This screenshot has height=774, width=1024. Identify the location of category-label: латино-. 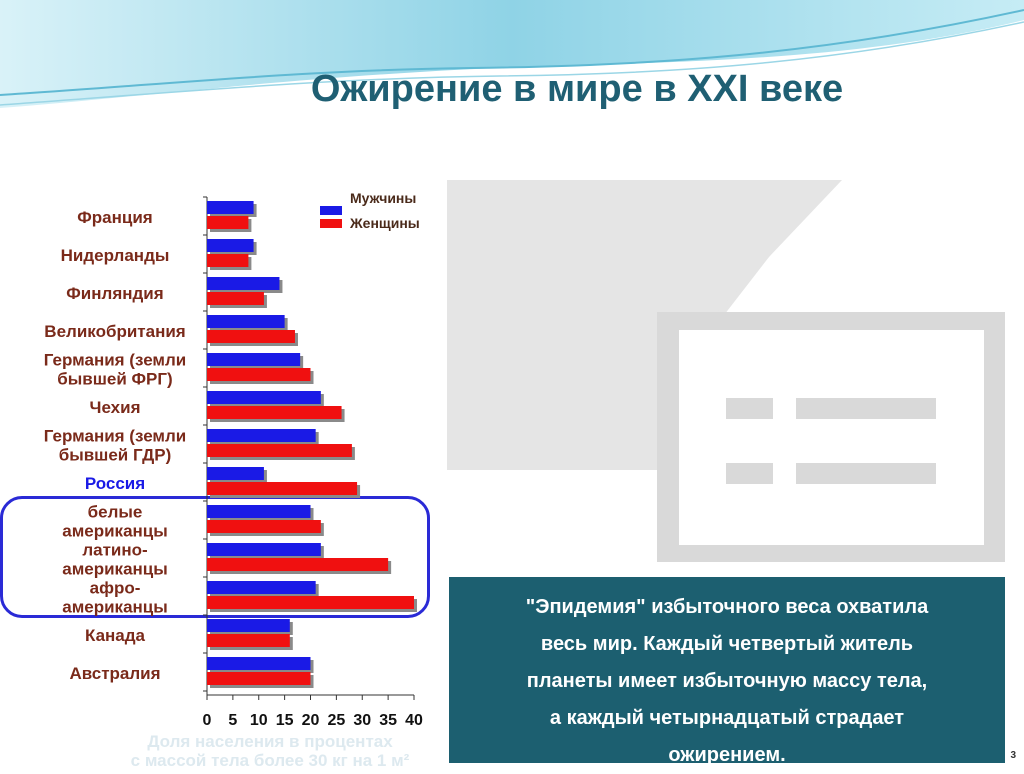
(114, 550).